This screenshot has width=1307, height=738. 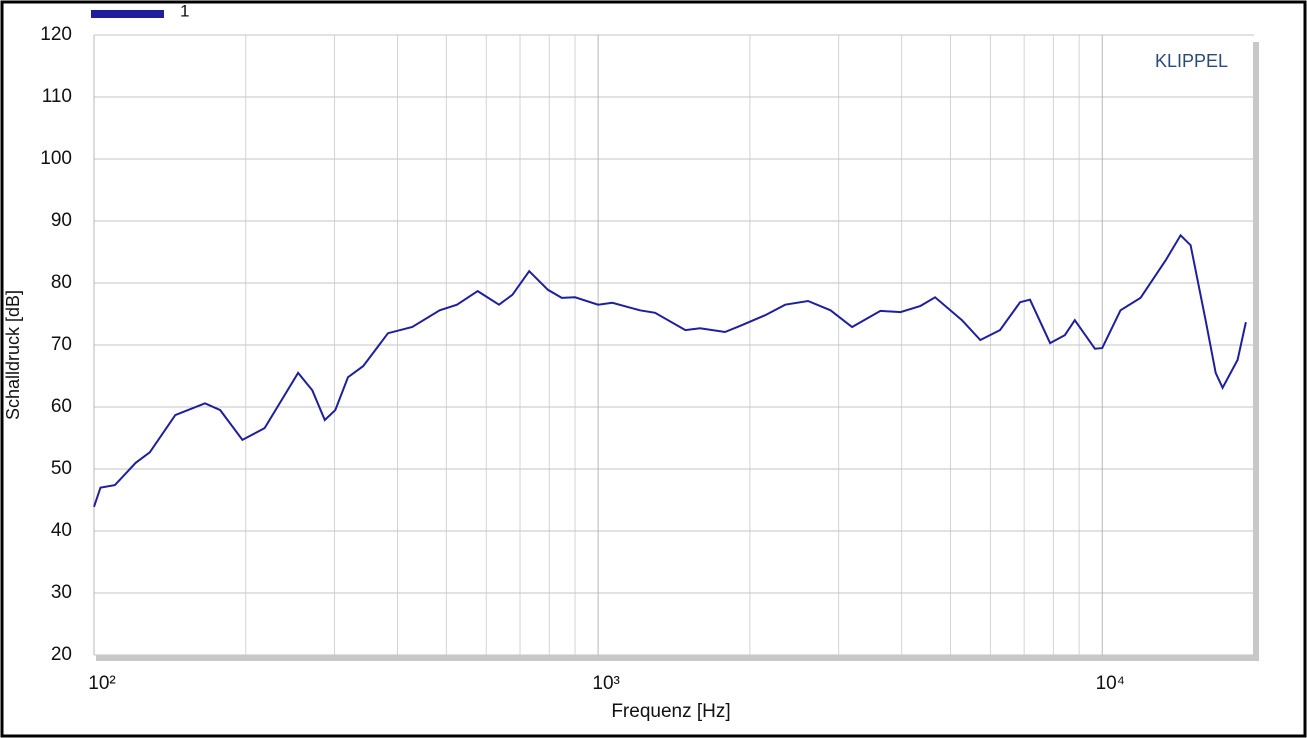 I want to click on y-tick-label: 60, so click(x=61, y=406).